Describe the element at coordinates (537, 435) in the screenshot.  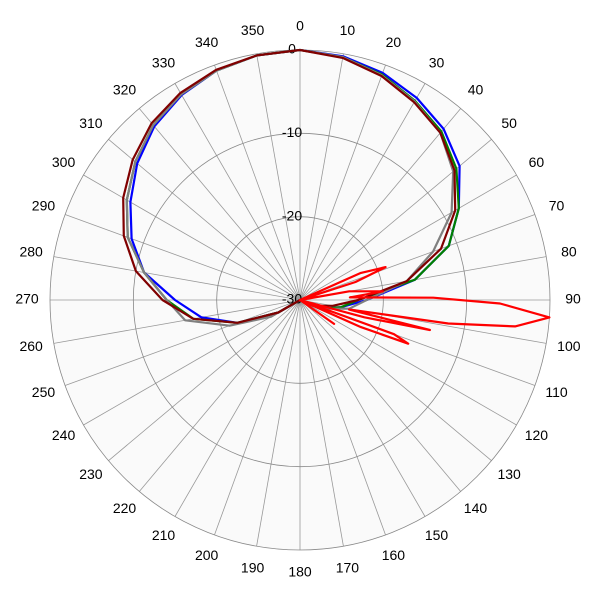
I see `angle-label: 120` at that location.